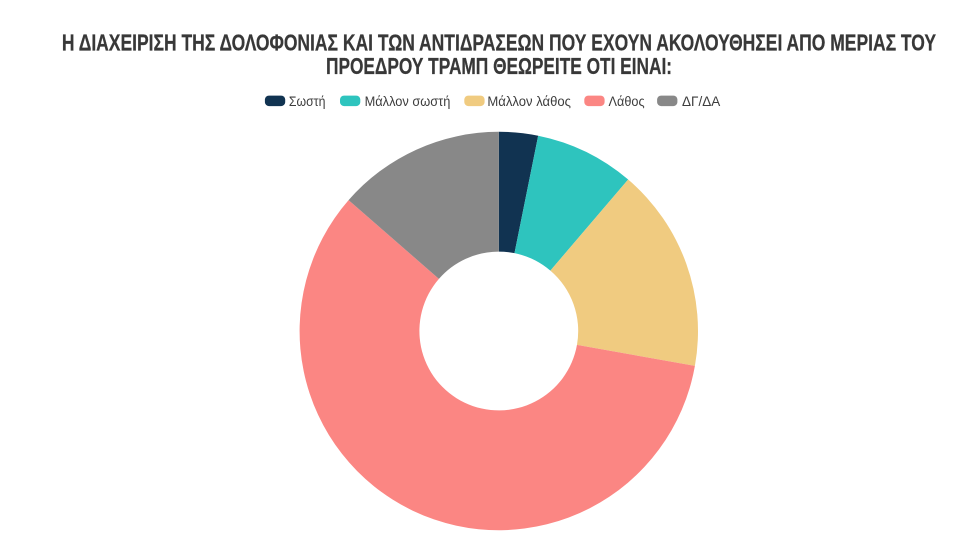 The image size is (971, 536). I want to click on svg-text: Μάλλον σωστή, so click(408, 101).